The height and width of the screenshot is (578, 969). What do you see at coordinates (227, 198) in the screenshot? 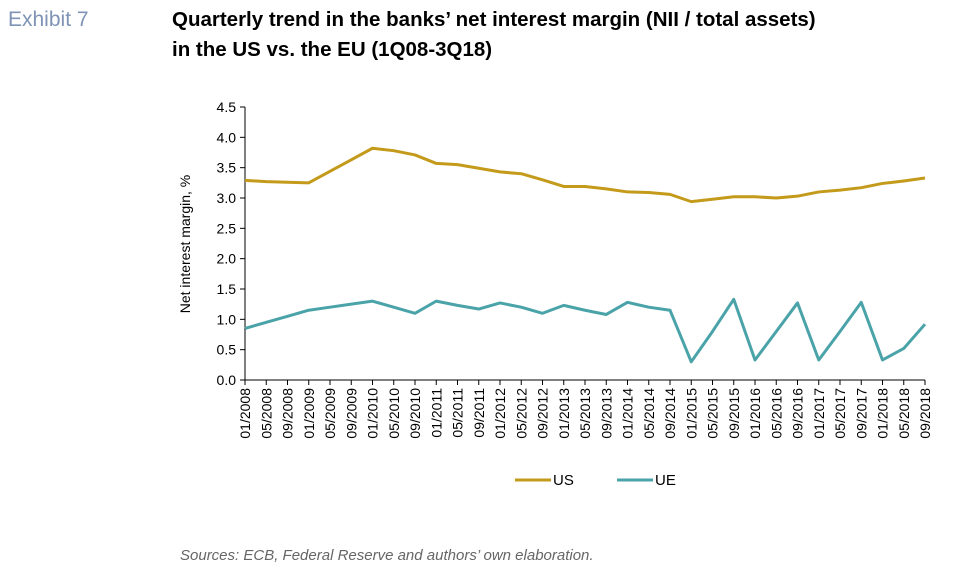
I see `y-tick-label: 3.0` at bounding box center [227, 198].